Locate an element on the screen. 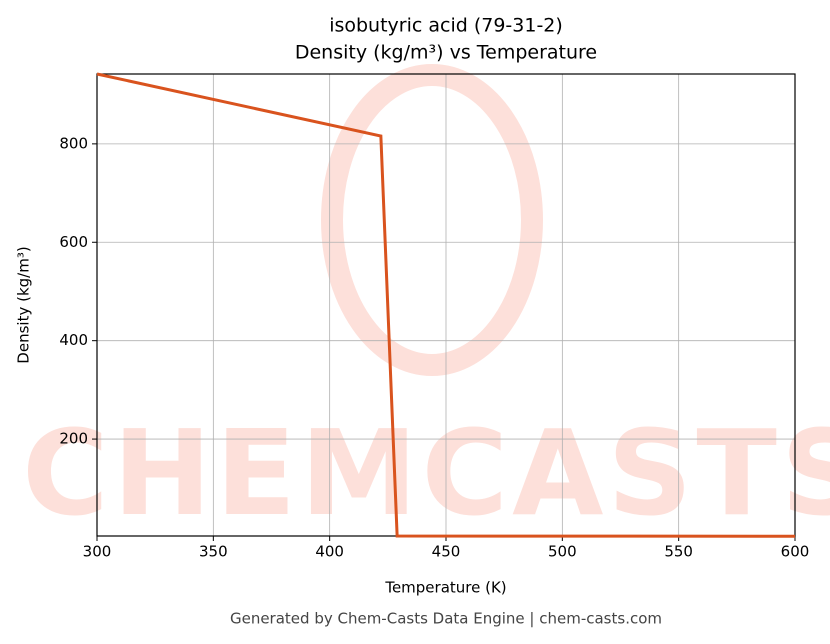 The image size is (830, 644). x-tick-label: 600 is located at coordinates (795, 552).